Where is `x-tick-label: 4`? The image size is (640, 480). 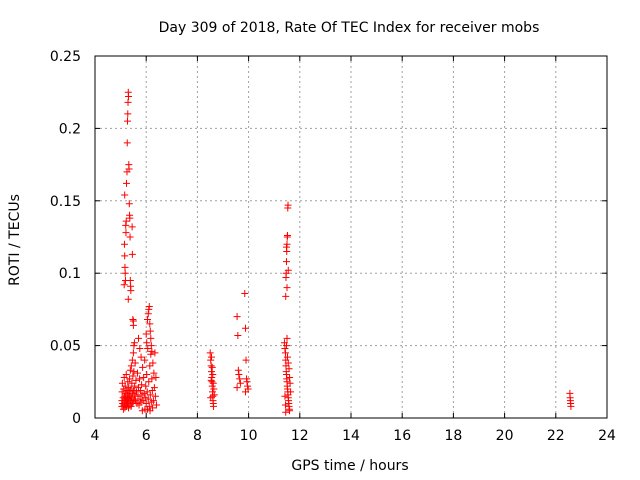 x-tick-label: 4 is located at coordinates (95, 436).